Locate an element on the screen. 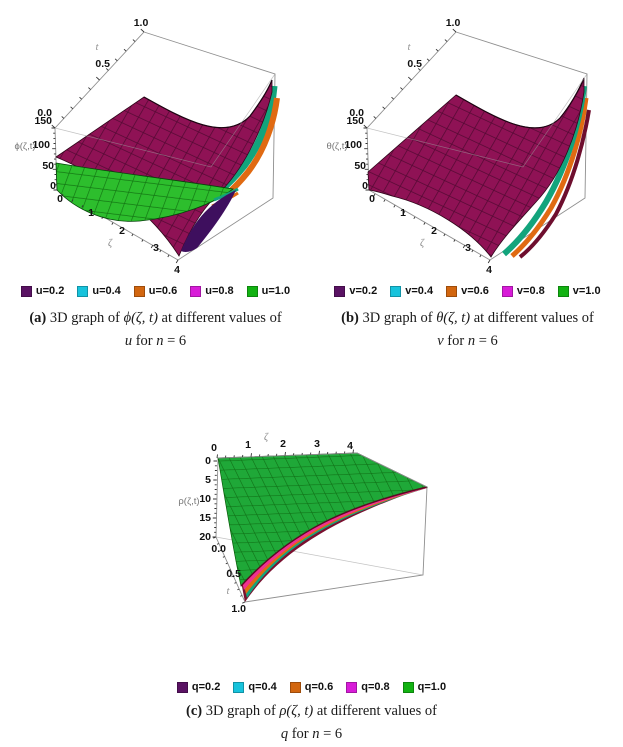 Image resolution: width=623 pixels, height=747 pixels. caption-var: v is located at coordinates (440, 341).